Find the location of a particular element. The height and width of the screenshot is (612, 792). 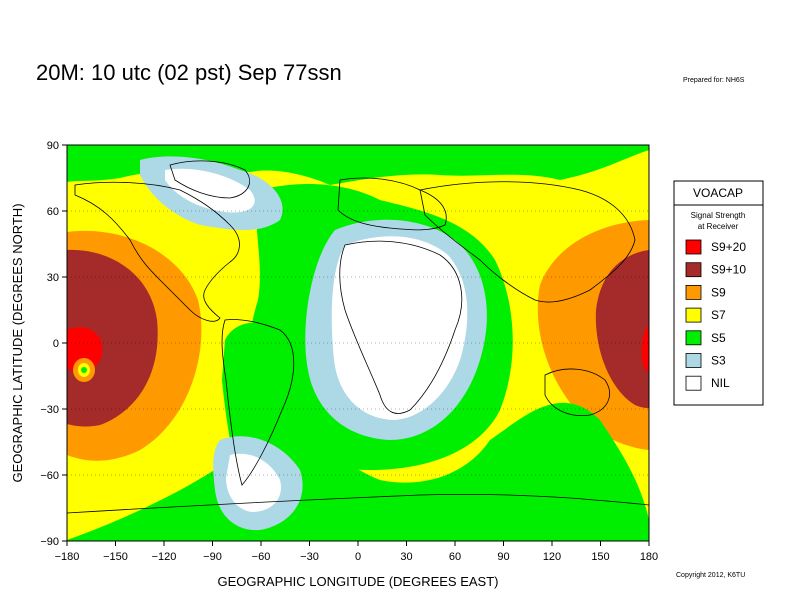

x-tick-label: 90 is located at coordinates (503, 557).